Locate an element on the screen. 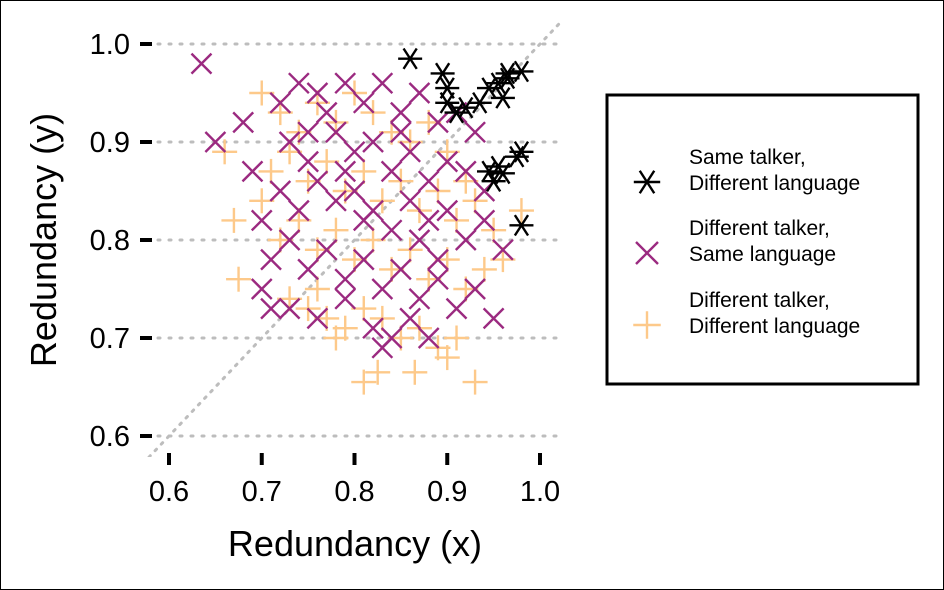  legend-marker-asterisk is located at coordinates (647, 182).